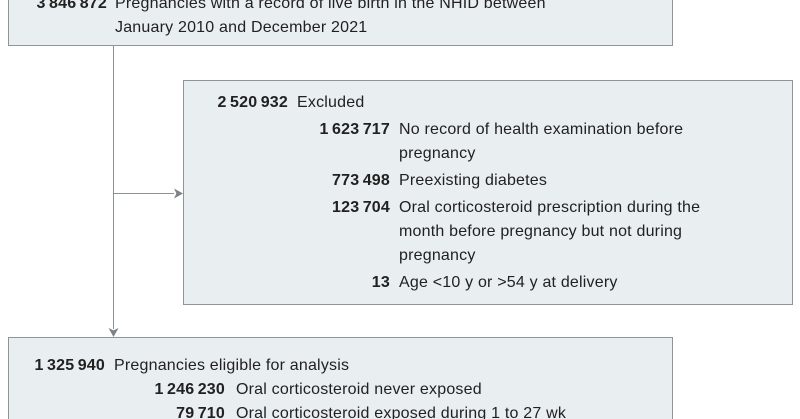 The height and width of the screenshot is (419, 800). I want to click on count-prior-corticosteroid: 123 704, so click(361, 207).